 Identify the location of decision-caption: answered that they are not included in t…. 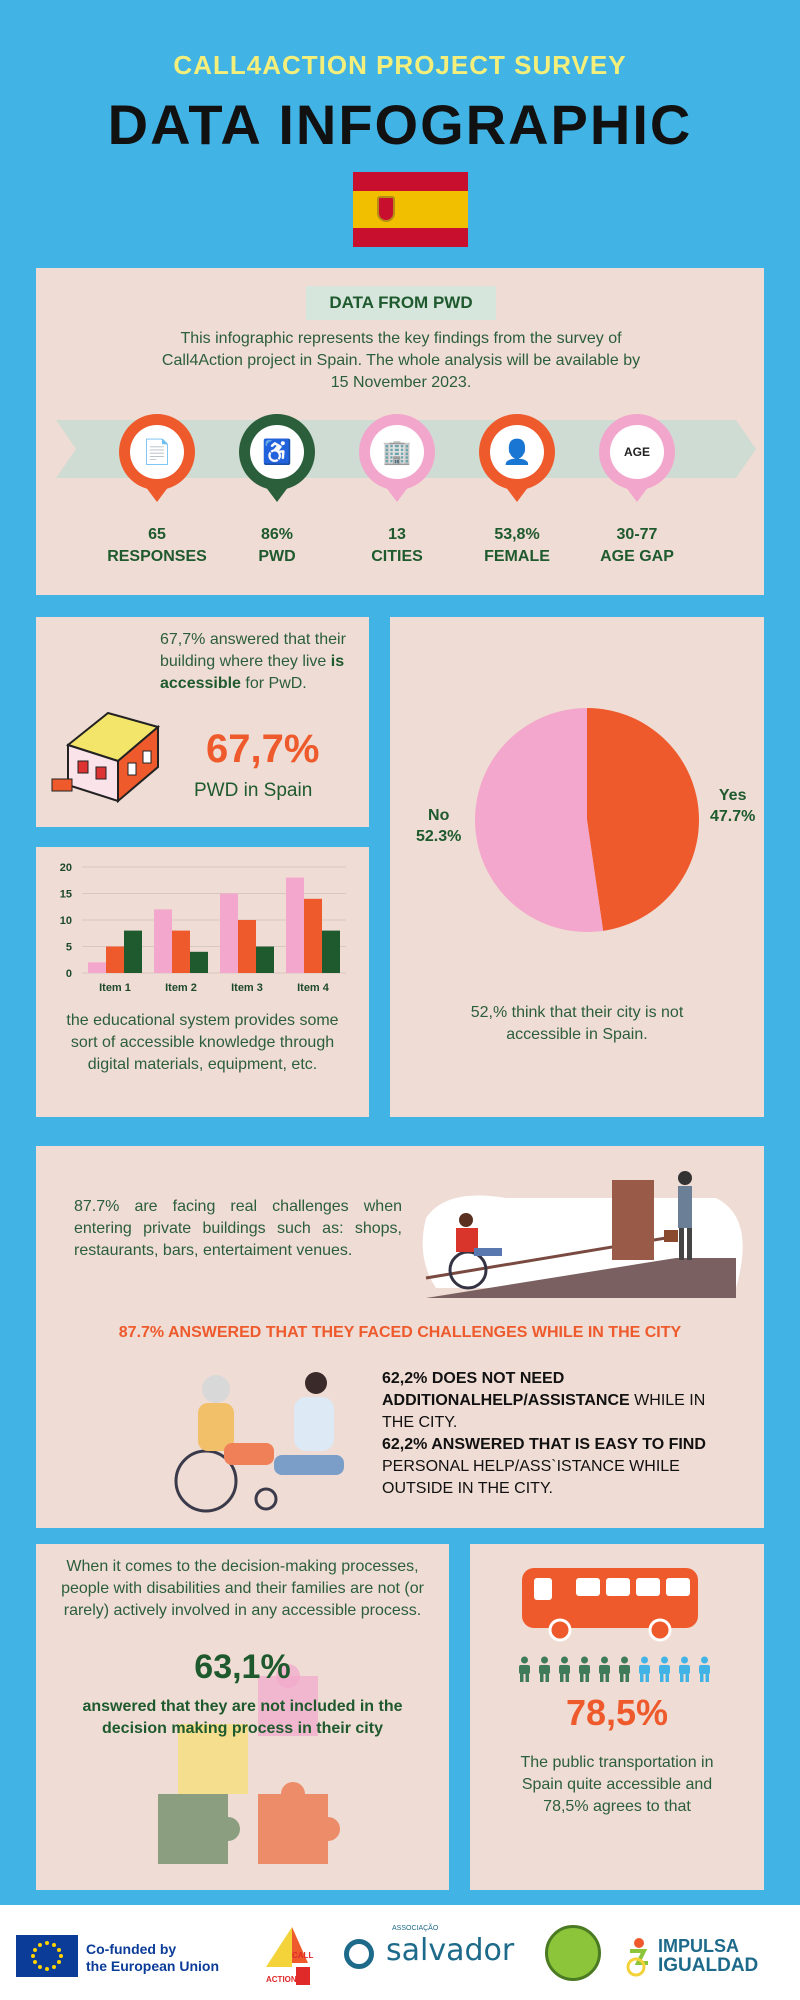
(242, 1717).